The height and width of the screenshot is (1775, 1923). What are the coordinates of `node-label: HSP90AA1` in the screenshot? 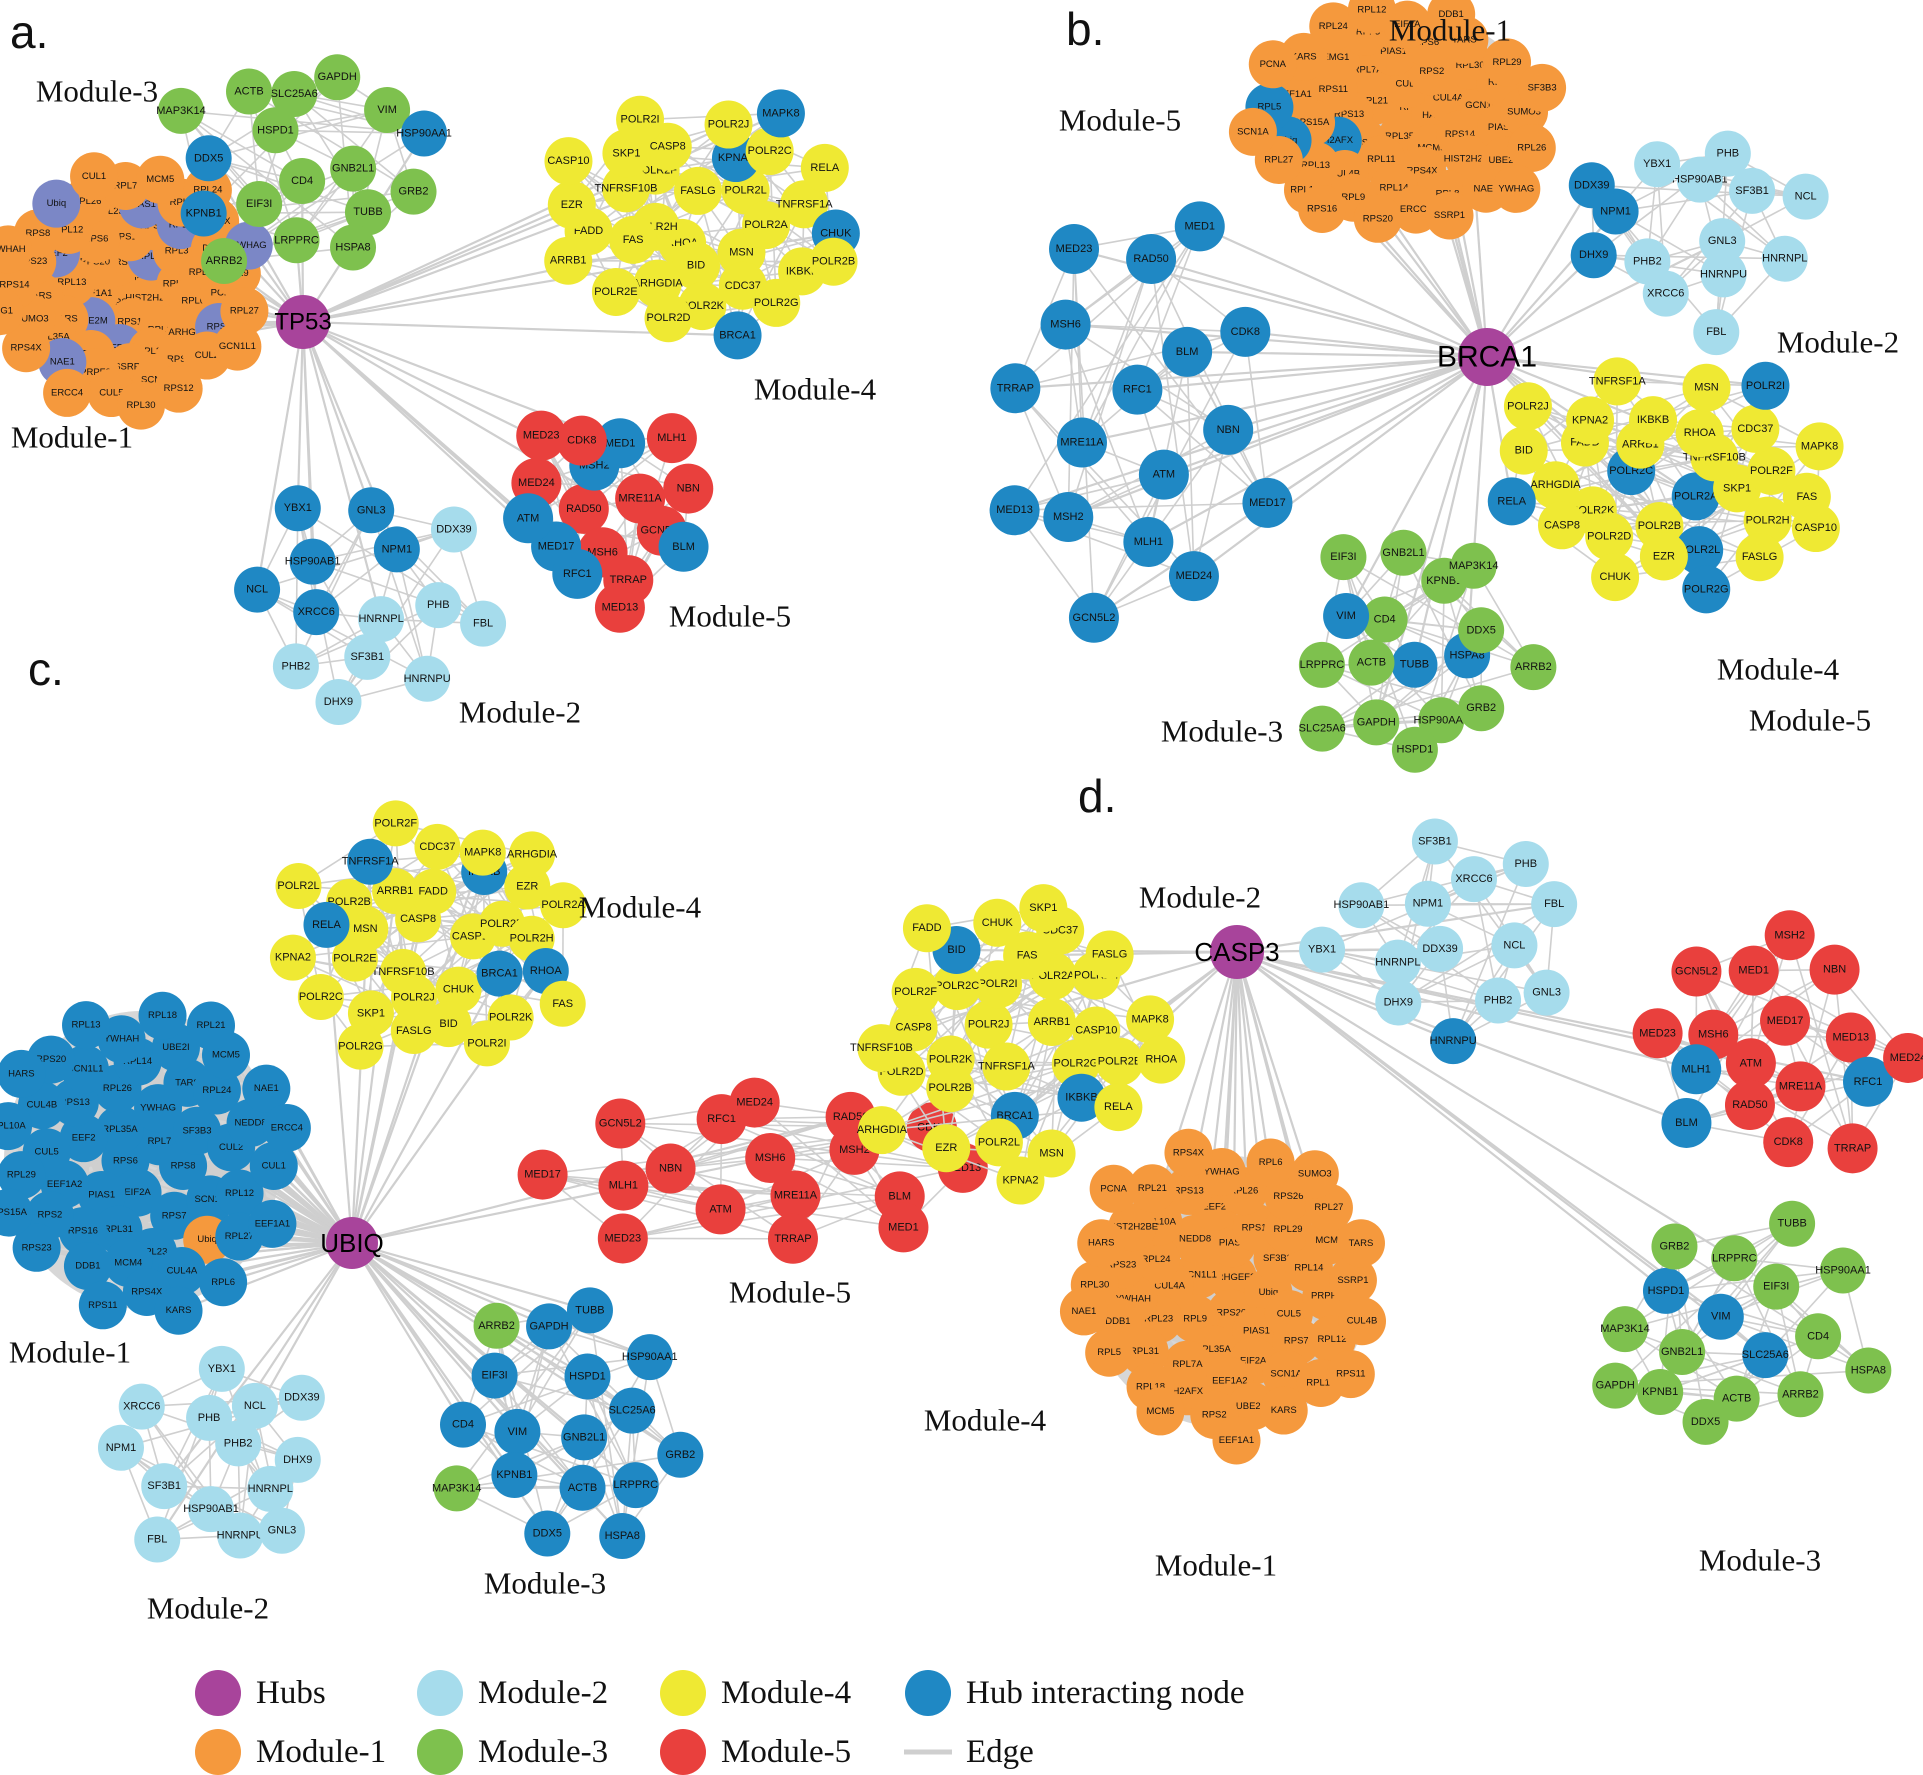 It's located at (1441, 720).